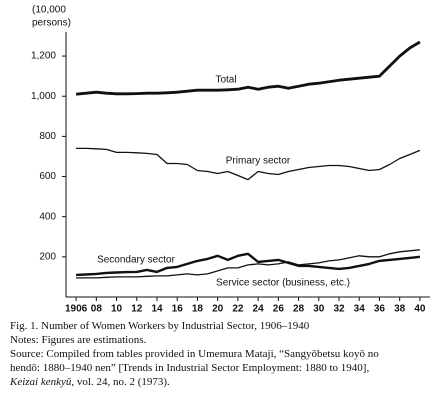 The height and width of the screenshot is (408, 447). What do you see at coordinates (258, 161) in the screenshot?
I see `series-label: Primary sector` at bounding box center [258, 161].